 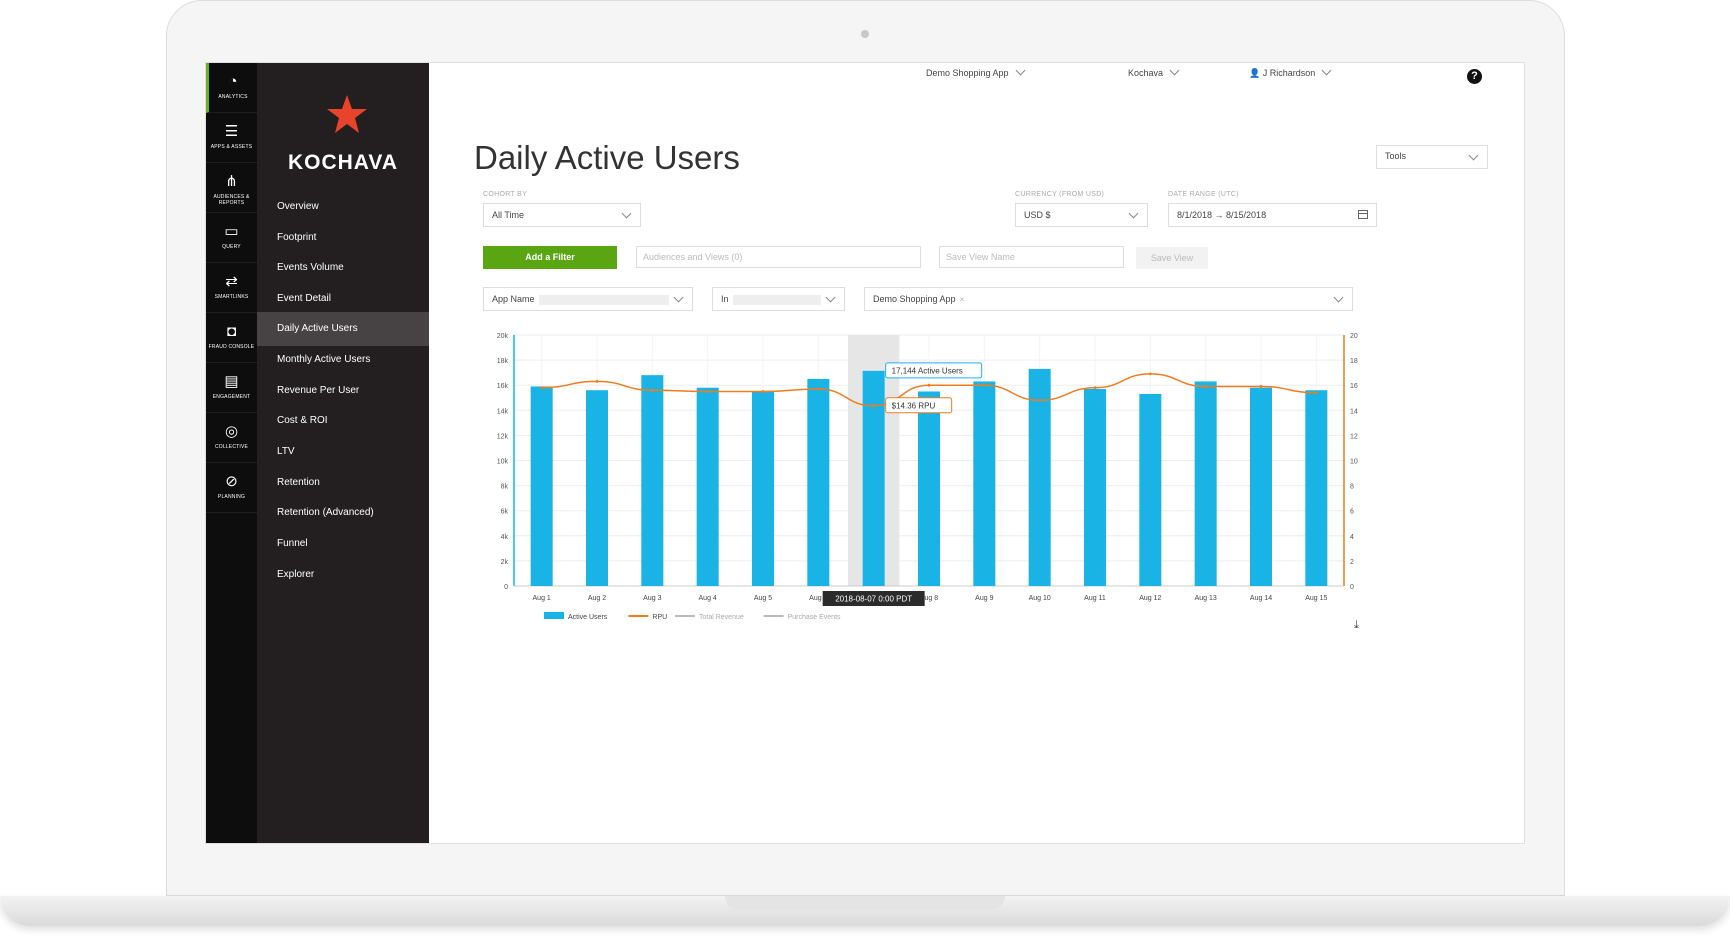 What do you see at coordinates (1172, 258) in the screenshot?
I see `save-view-button: Save View` at bounding box center [1172, 258].